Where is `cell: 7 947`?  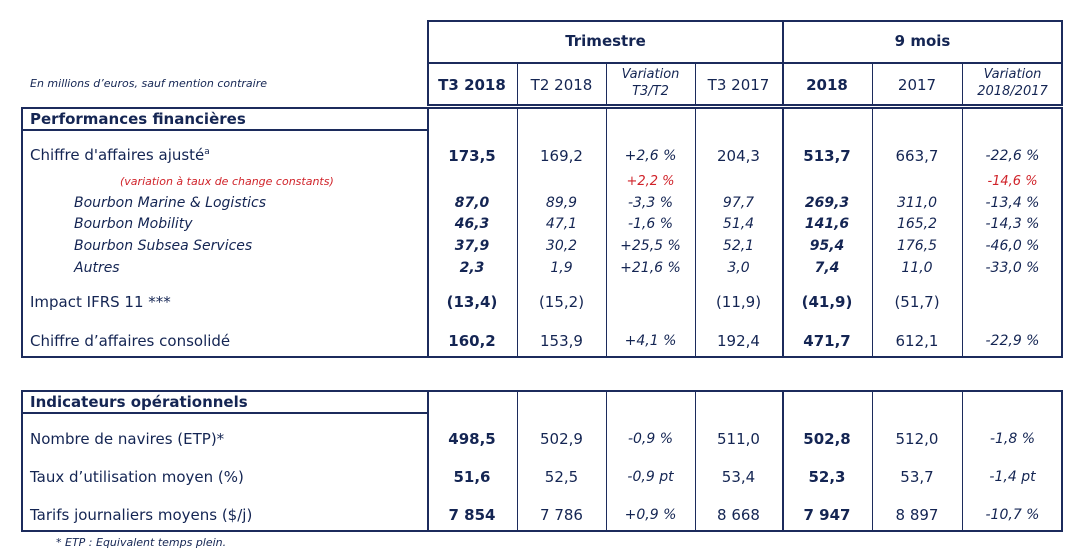 cell: 7 947 is located at coordinates (827, 515).